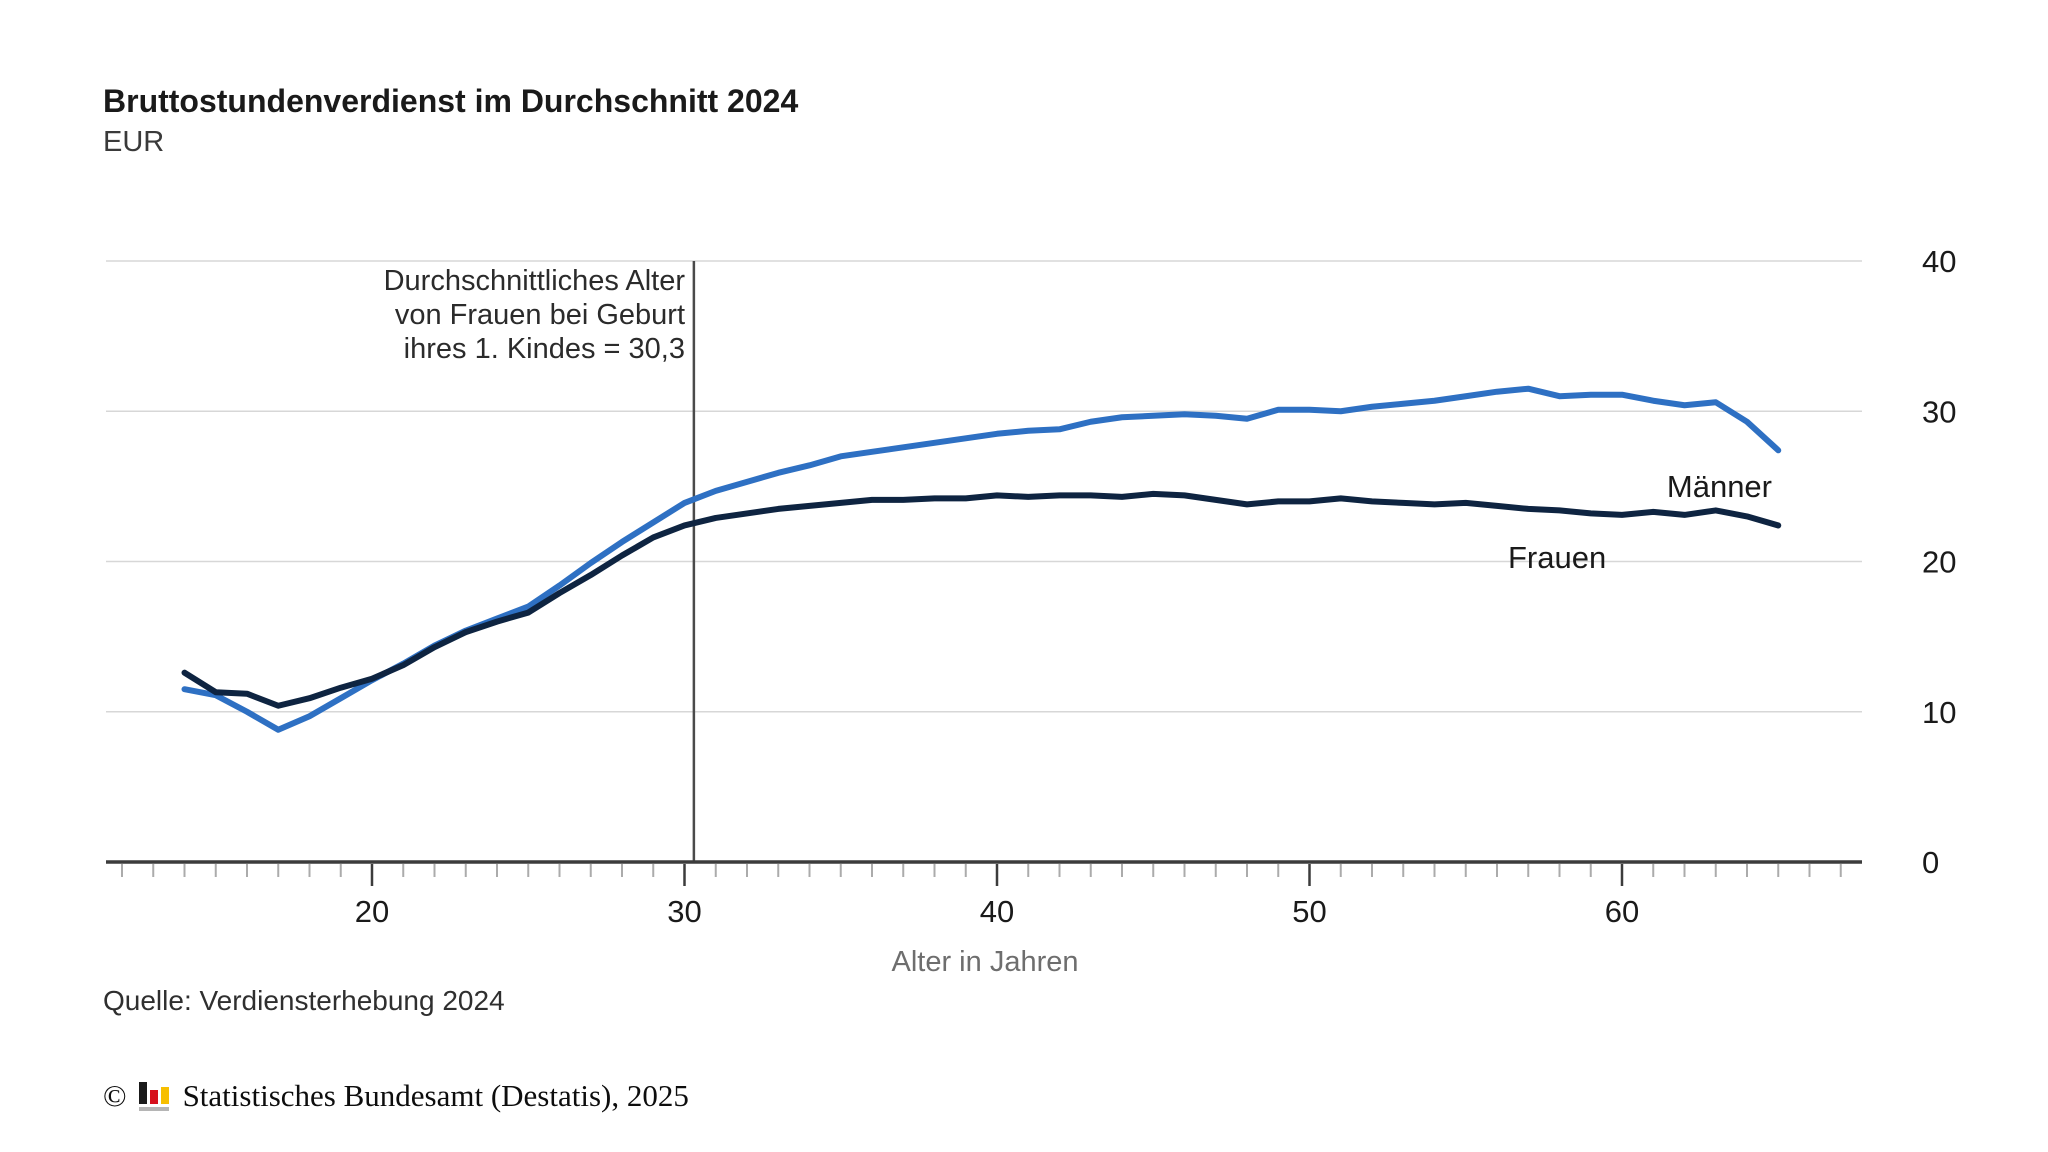 The width and height of the screenshot is (2048, 1152). Describe the element at coordinates (1719, 486) in the screenshot. I see `series-label-0: Männer` at that location.